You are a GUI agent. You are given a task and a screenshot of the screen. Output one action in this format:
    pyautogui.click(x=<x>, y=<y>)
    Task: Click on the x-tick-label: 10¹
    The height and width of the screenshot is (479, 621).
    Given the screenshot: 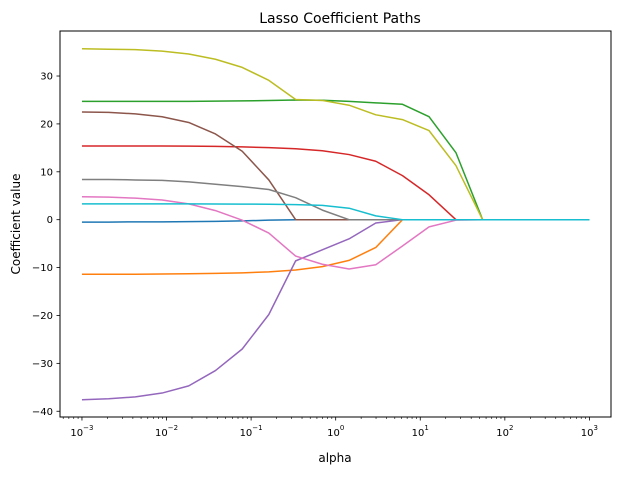 What is the action you would take?
    pyautogui.click(x=420, y=431)
    